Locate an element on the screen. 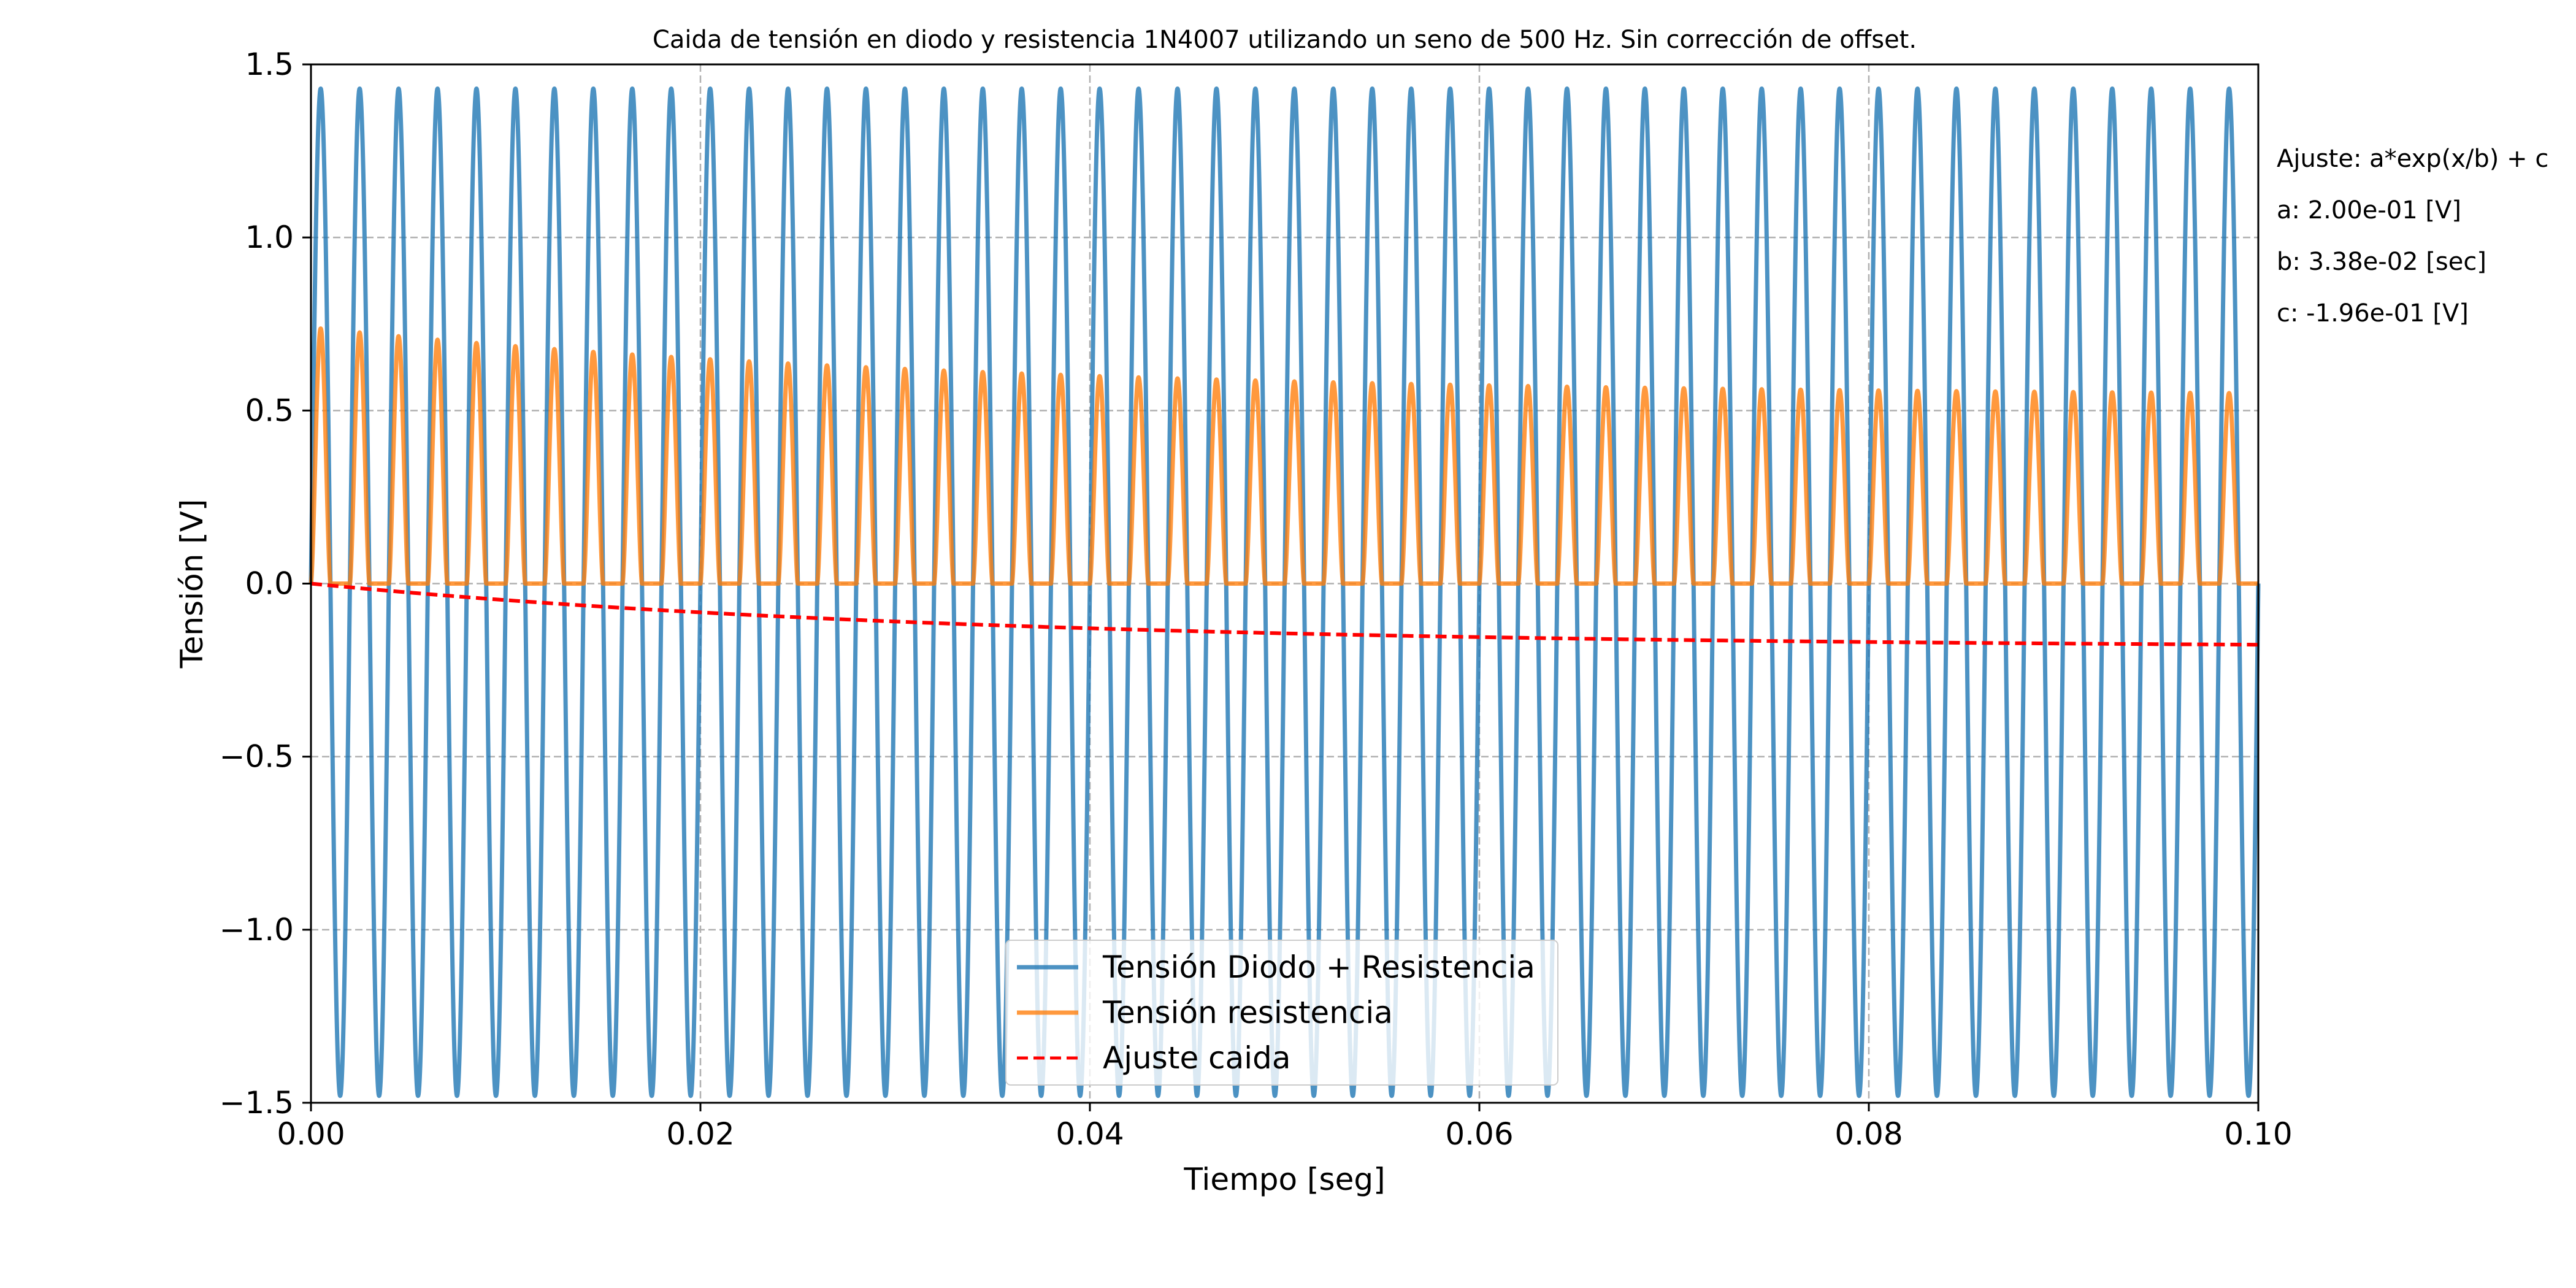 This screenshot has width=2576, height=1288. legend-label-diodo-resistencia: Tensión Diodo + Resistencia is located at coordinates (1318, 967).